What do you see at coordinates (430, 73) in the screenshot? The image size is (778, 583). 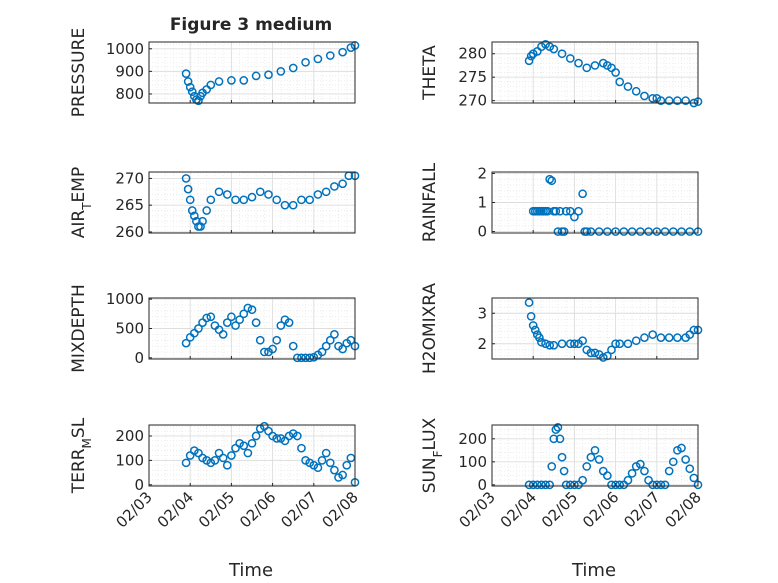 I see `y-axis-label: THETA` at bounding box center [430, 73].